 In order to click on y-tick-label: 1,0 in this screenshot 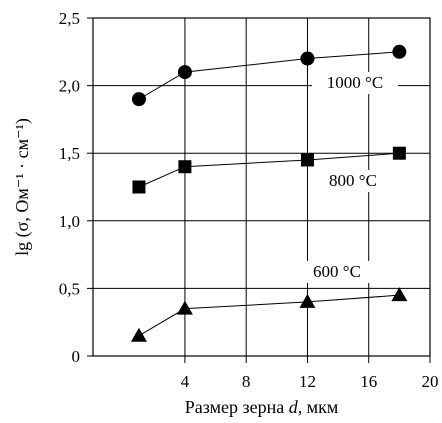, I will do `click(69, 221)`.